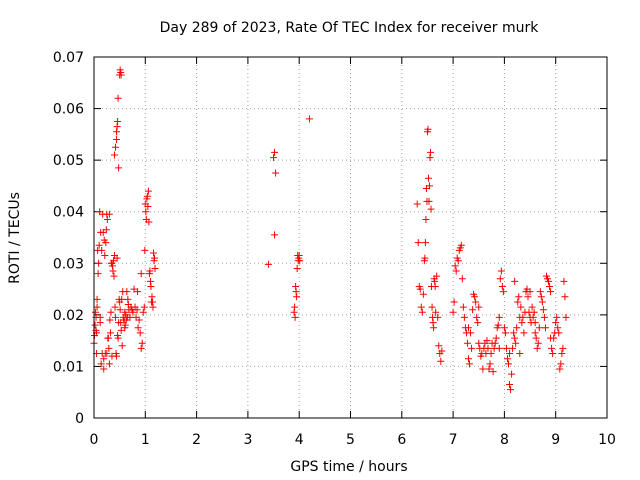  I want to click on y-tick-label: 0.04, so click(68, 213).